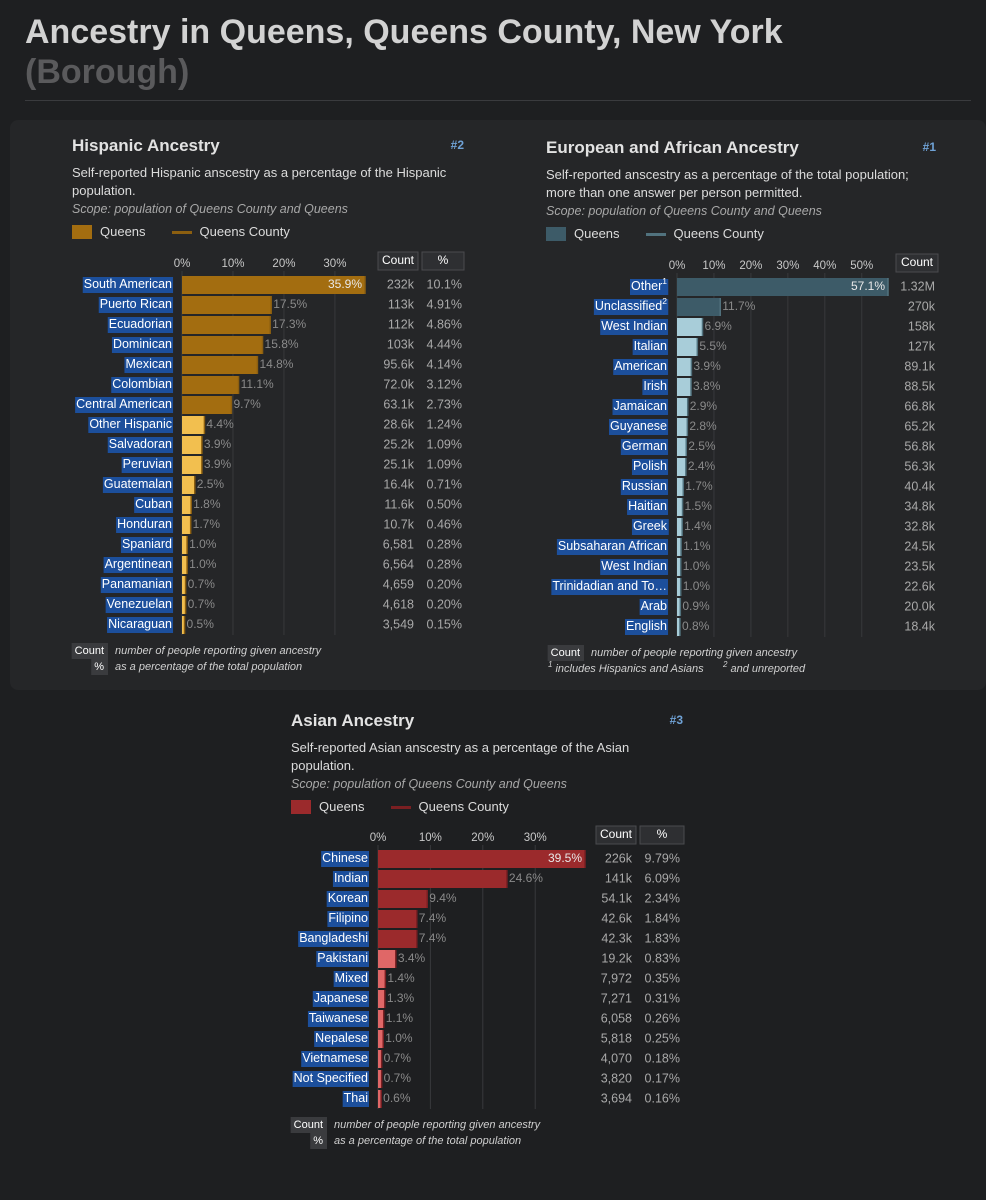 The height and width of the screenshot is (1200, 986). I want to click on count-cell: 89.1k, so click(919, 366).